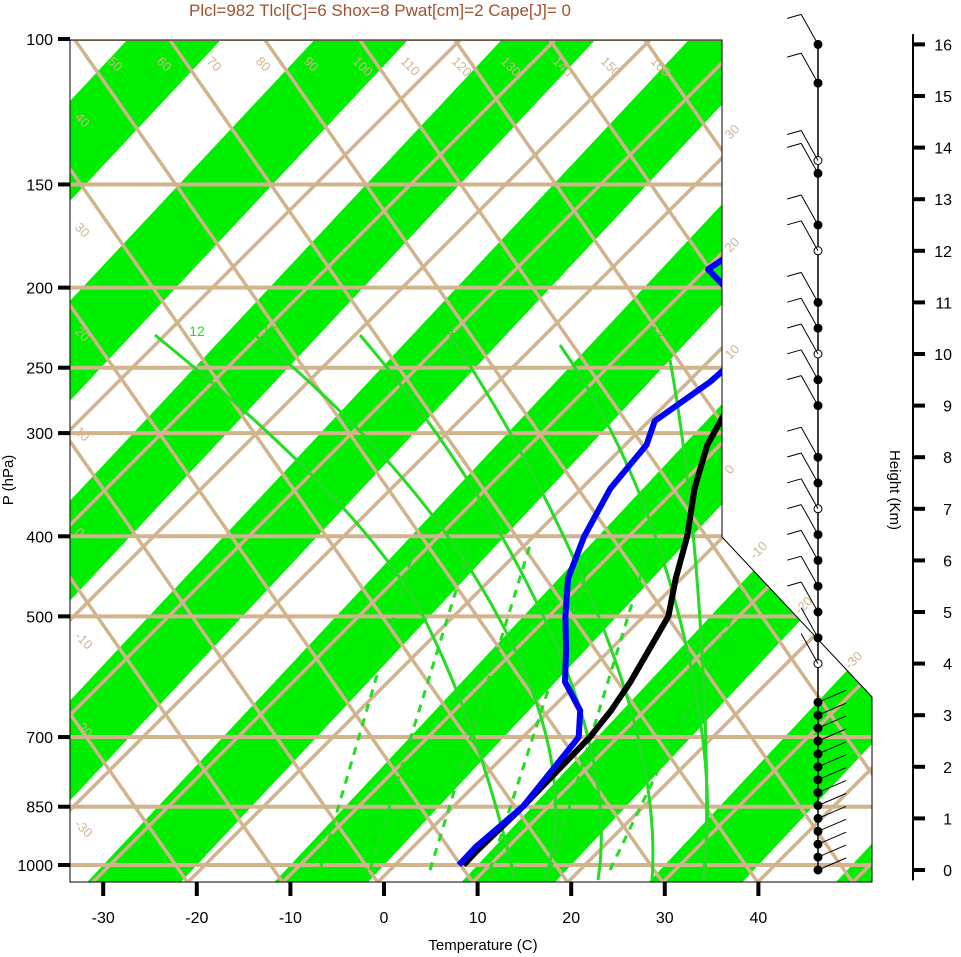  What do you see at coordinates (39, 537) in the screenshot?
I see `y-tick-label: 400` at bounding box center [39, 537].